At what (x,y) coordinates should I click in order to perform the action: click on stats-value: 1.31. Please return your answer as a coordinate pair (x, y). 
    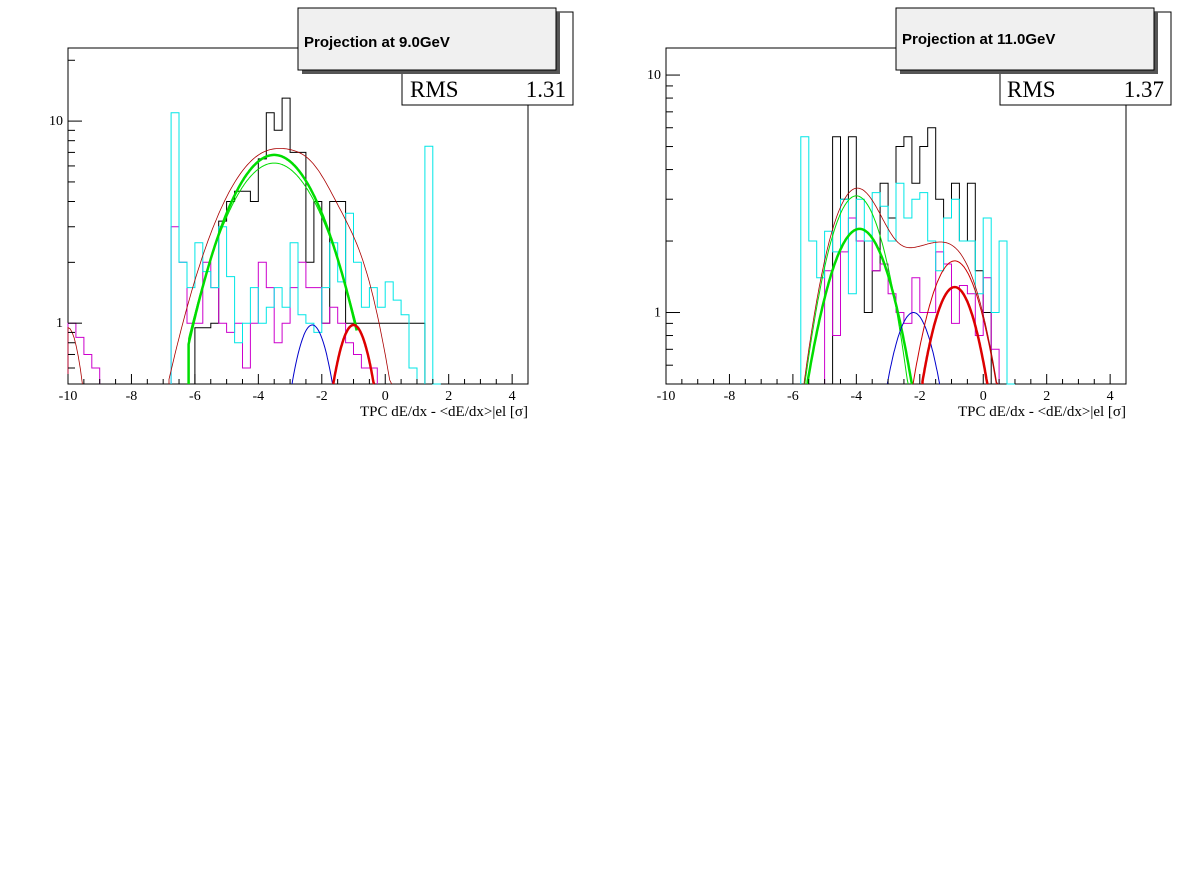
    Looking at the image, I should click on (546, 89).